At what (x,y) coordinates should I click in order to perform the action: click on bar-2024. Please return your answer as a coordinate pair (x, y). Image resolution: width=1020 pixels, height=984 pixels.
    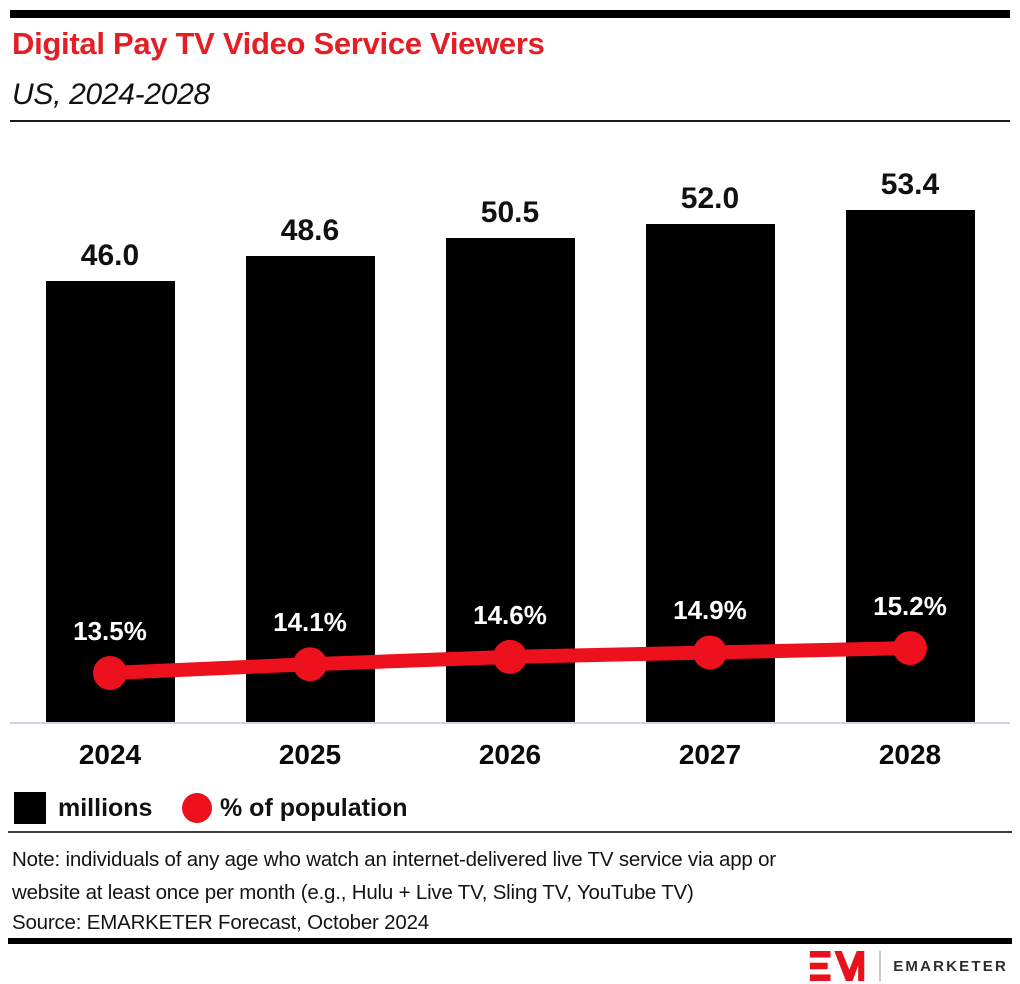
    Looking at the image, I should click on (110, 502).